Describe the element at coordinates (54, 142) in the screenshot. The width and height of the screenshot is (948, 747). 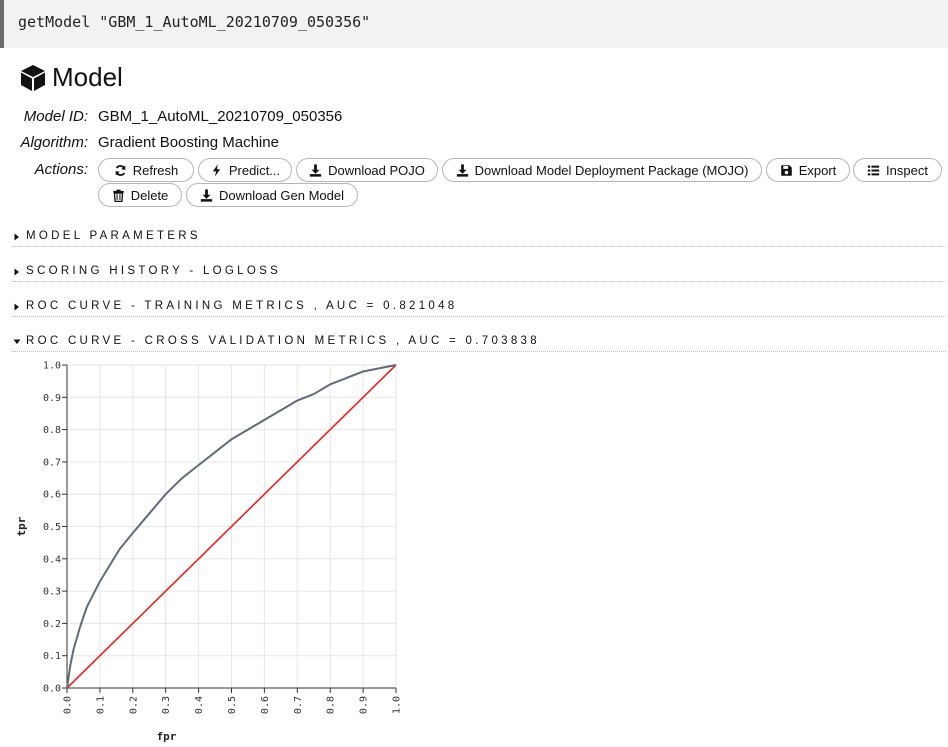
I see `algorithm-label: Algorithm:` at that location.